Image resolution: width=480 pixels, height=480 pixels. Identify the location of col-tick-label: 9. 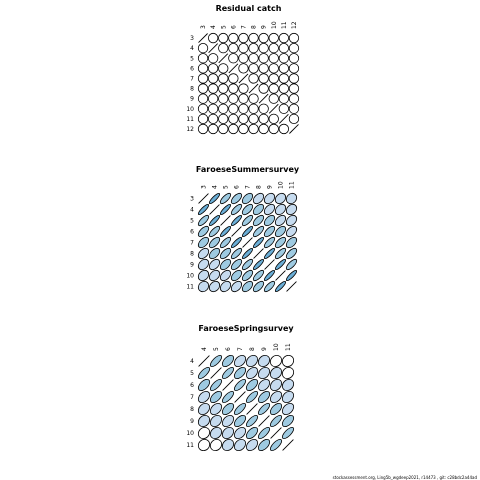
(264, 27).